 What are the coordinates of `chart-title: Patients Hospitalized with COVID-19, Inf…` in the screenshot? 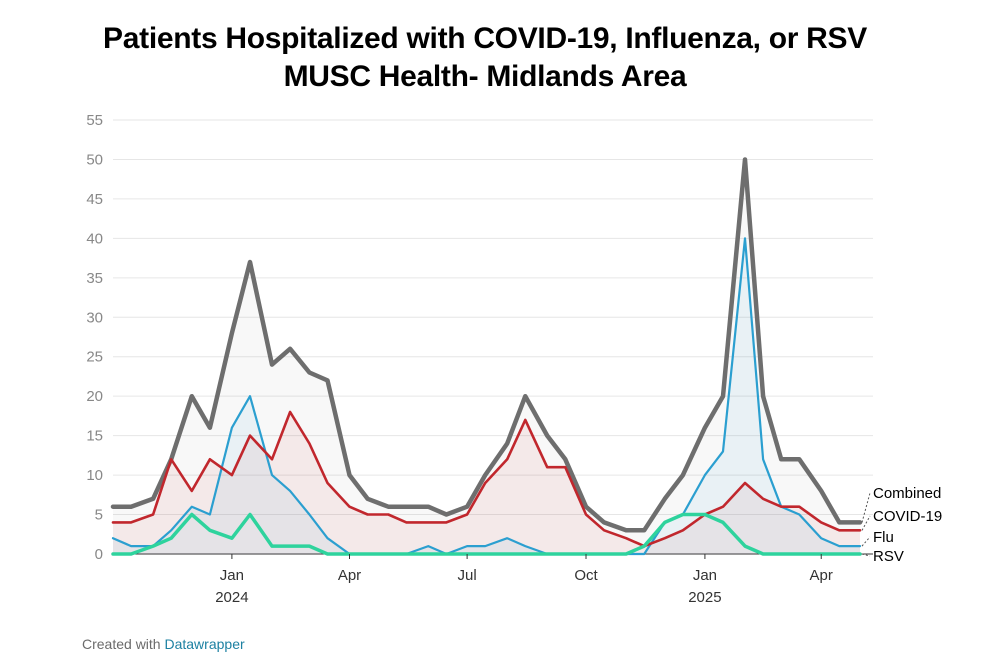 It's located at (485, 38).